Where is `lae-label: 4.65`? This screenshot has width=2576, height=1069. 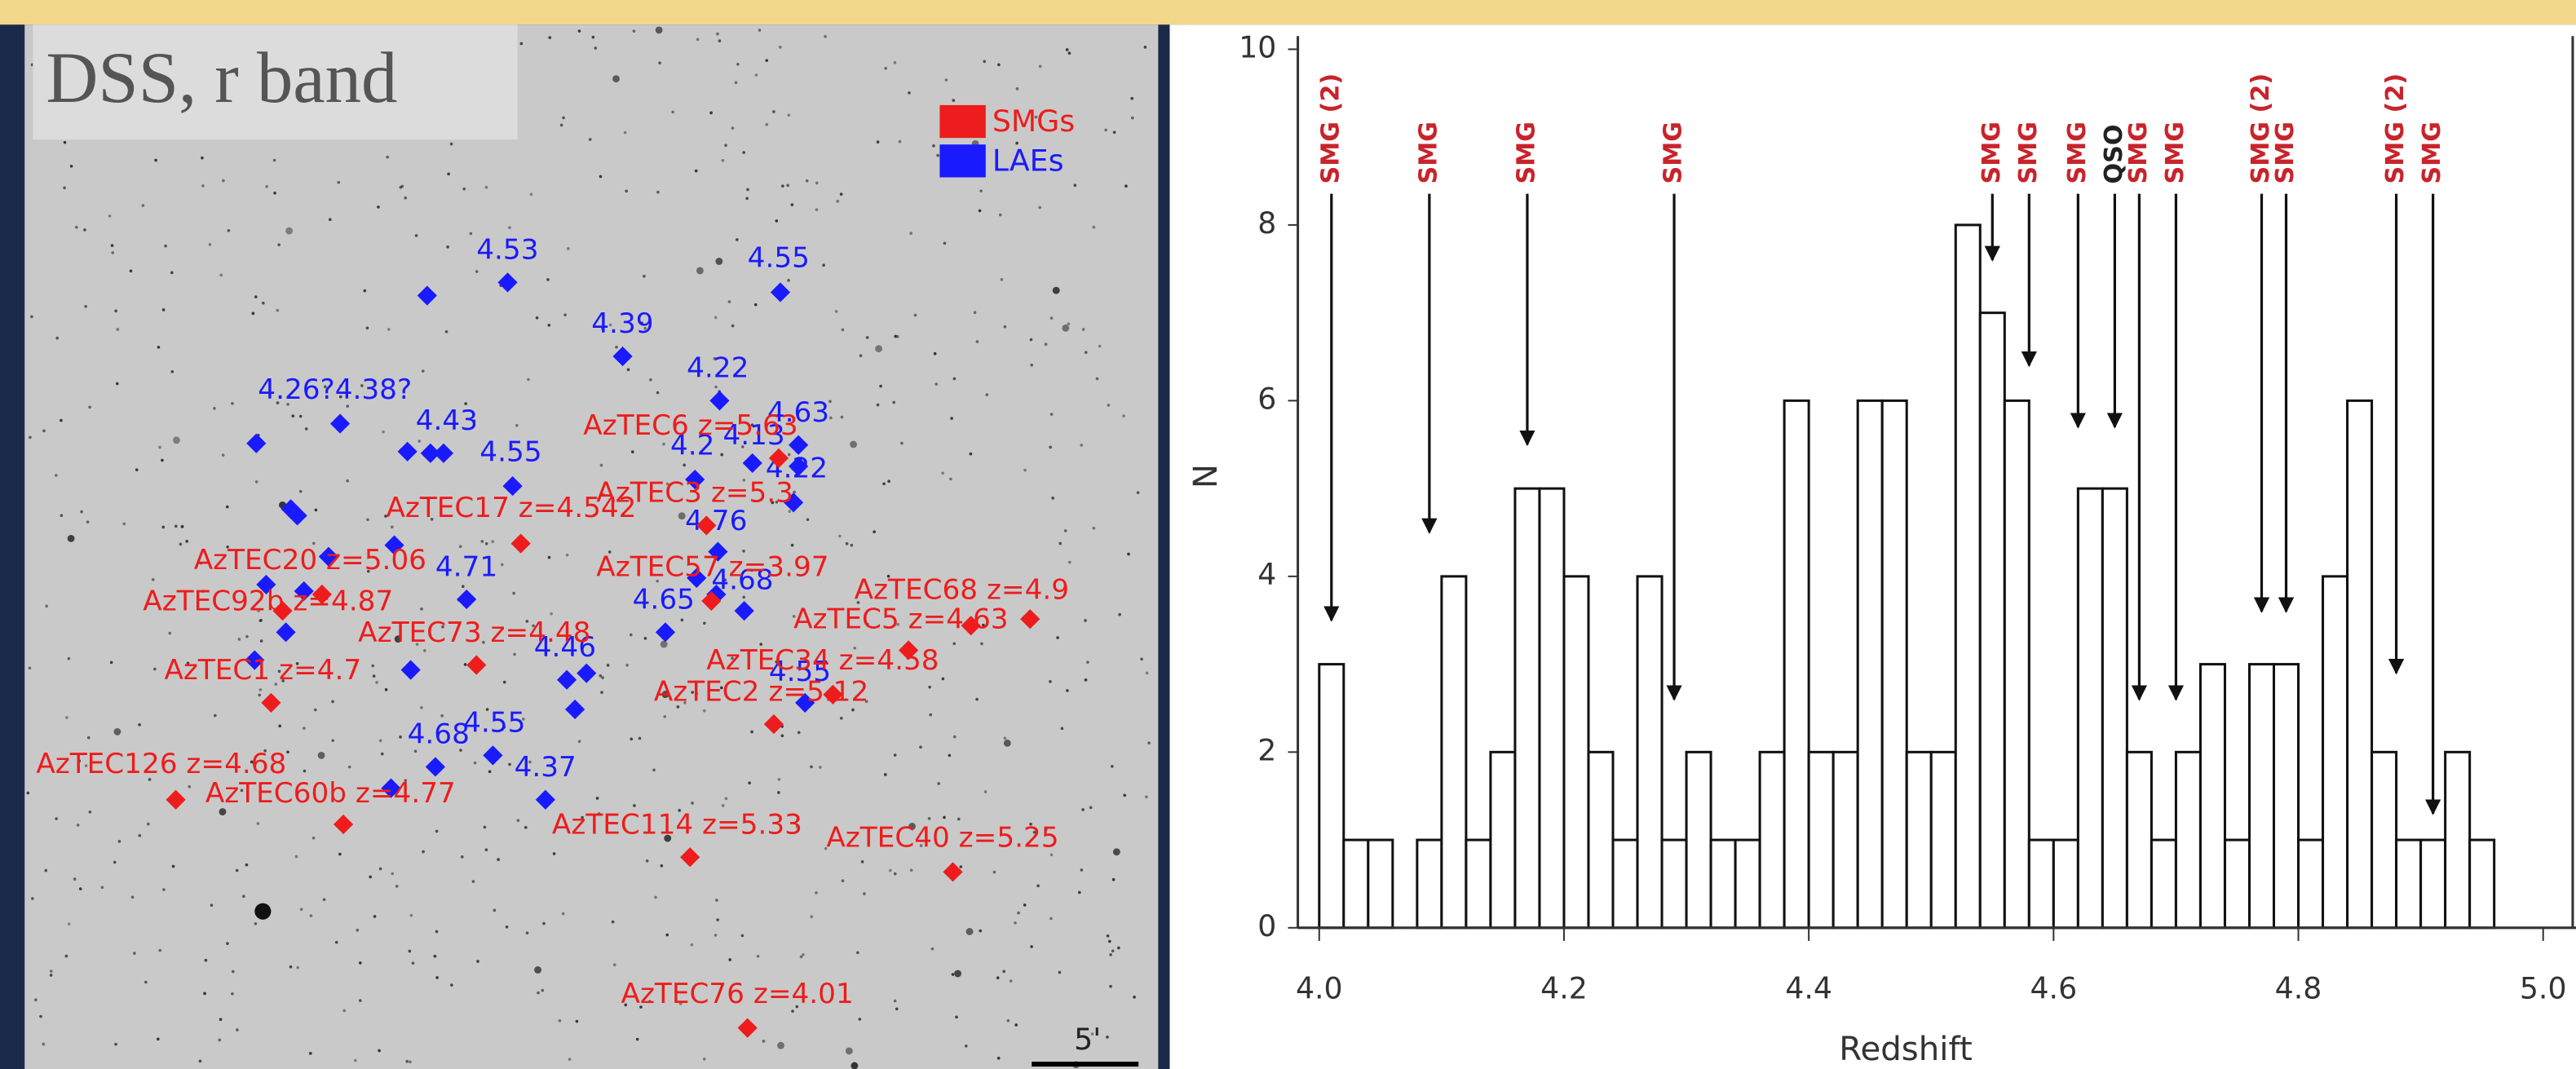
lae-label: 4.65 is located at coordinates (664, 600).